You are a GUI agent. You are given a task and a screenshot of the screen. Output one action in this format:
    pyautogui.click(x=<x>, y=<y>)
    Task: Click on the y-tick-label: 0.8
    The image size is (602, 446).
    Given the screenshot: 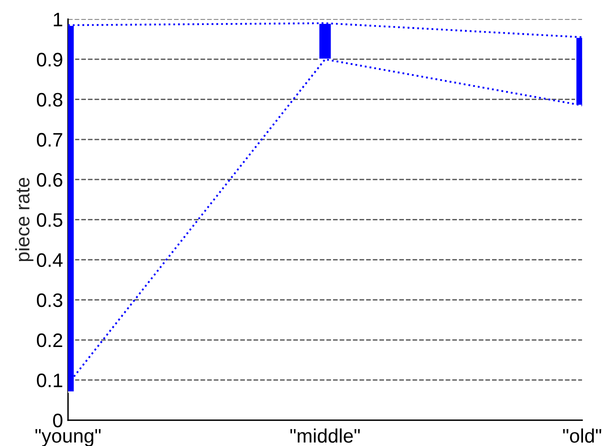 What is the action you would take?
    pyautogui.click(x=49, y=99)
    